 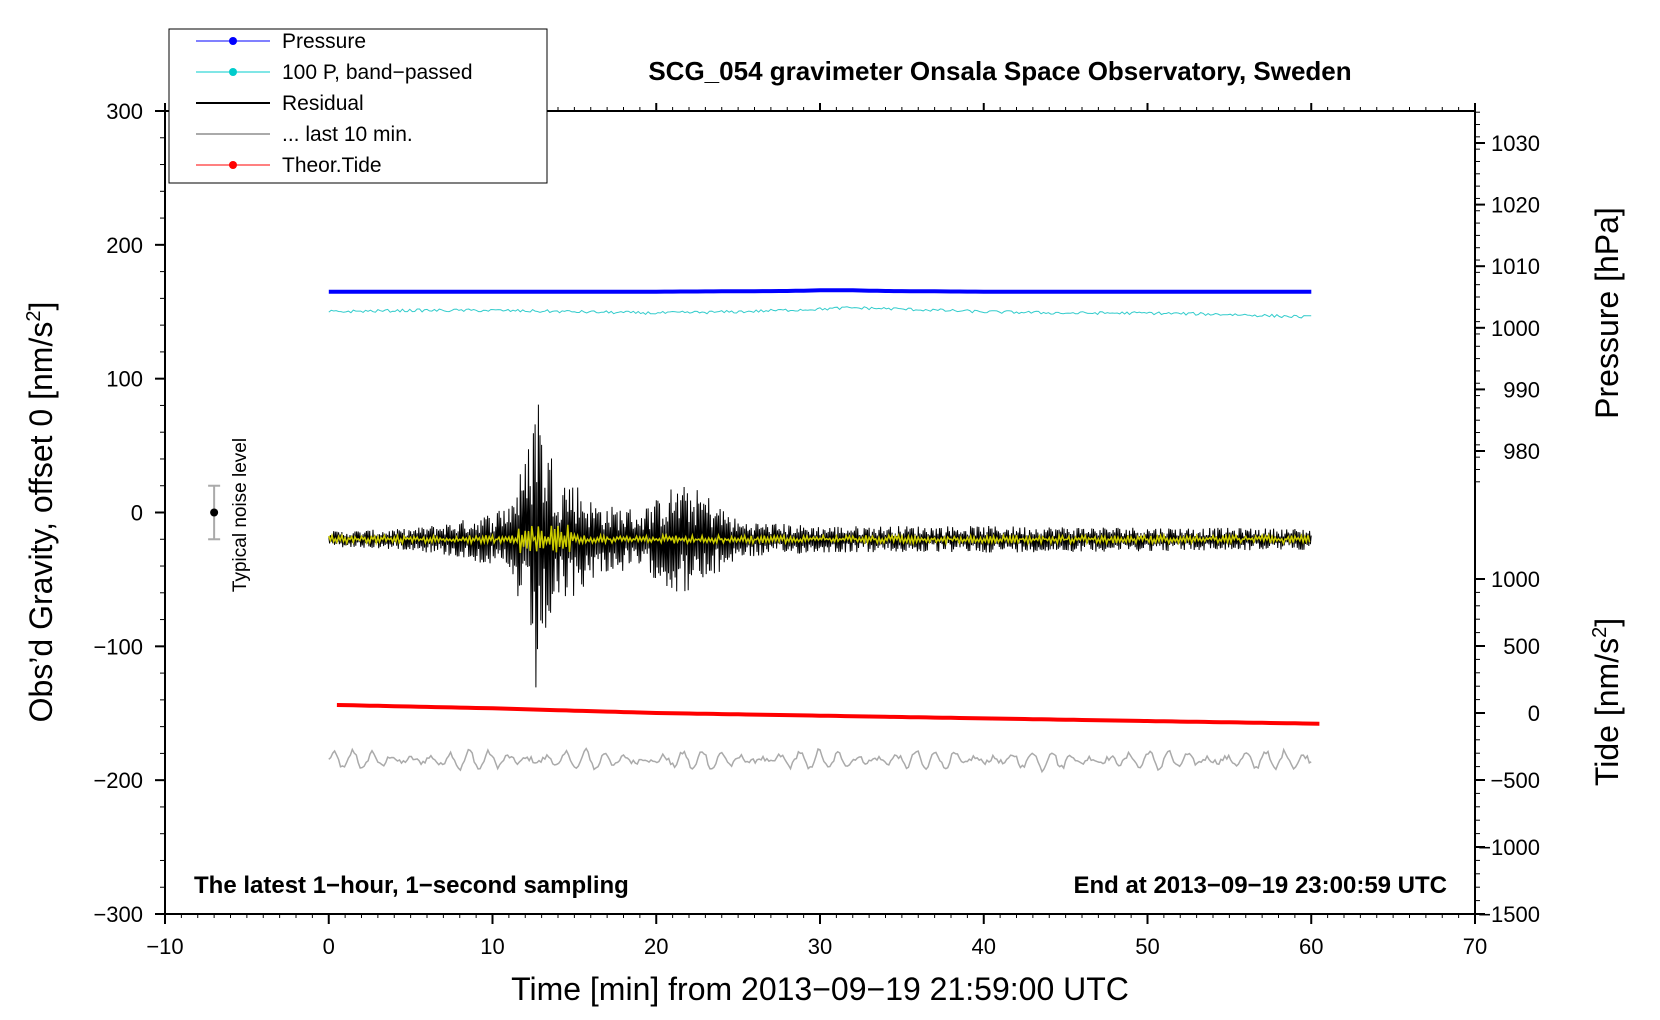 What do you see at coordinates (492, 946) in the screenshot?
I see `x-tick-label: 10` at bounding box center [492, 946].